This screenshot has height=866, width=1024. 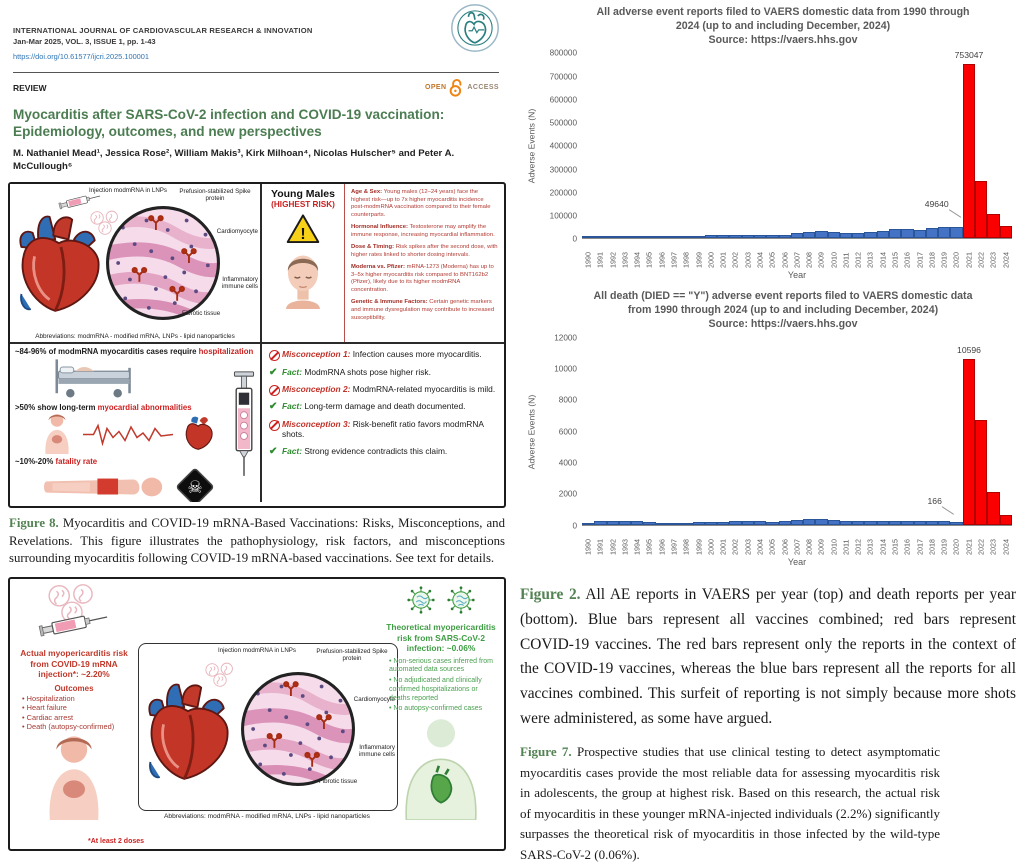 I want to click on journal-logo-icon, so click(x=475, y=28).